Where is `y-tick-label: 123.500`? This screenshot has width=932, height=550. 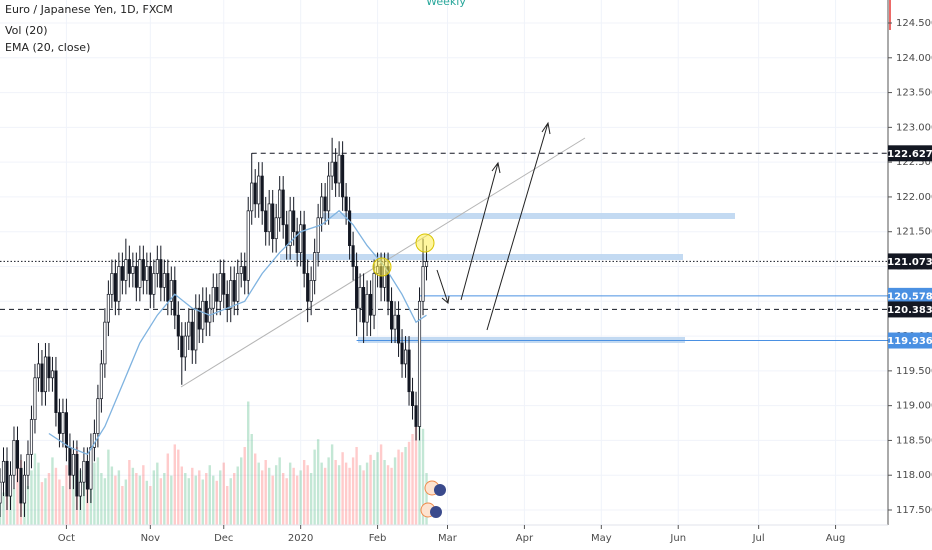
y-tick-label: 123.500 is located at coordinates (914, 93).